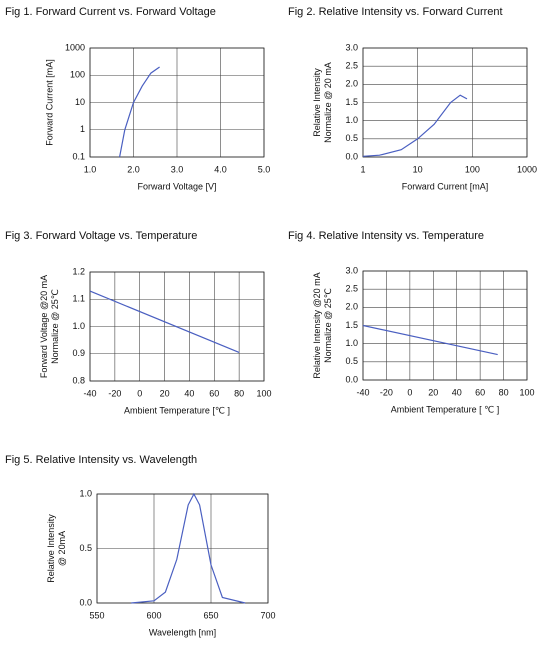  What do you see at coordinates (210, 615) in the screenshot?
I see `x-tick-label: 650` at bounding box center [210, 615].